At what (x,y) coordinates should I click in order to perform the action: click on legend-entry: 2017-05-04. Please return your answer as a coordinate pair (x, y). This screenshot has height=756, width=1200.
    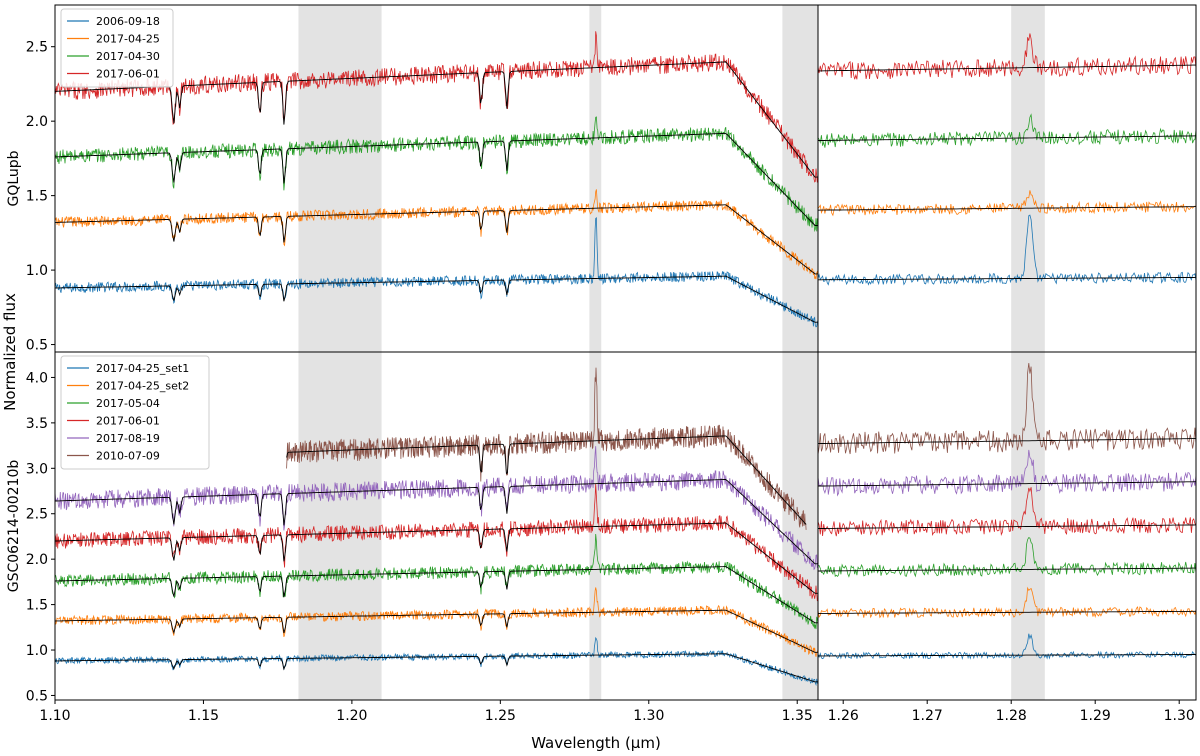
    Looking at the image, I should click on (128, 403).